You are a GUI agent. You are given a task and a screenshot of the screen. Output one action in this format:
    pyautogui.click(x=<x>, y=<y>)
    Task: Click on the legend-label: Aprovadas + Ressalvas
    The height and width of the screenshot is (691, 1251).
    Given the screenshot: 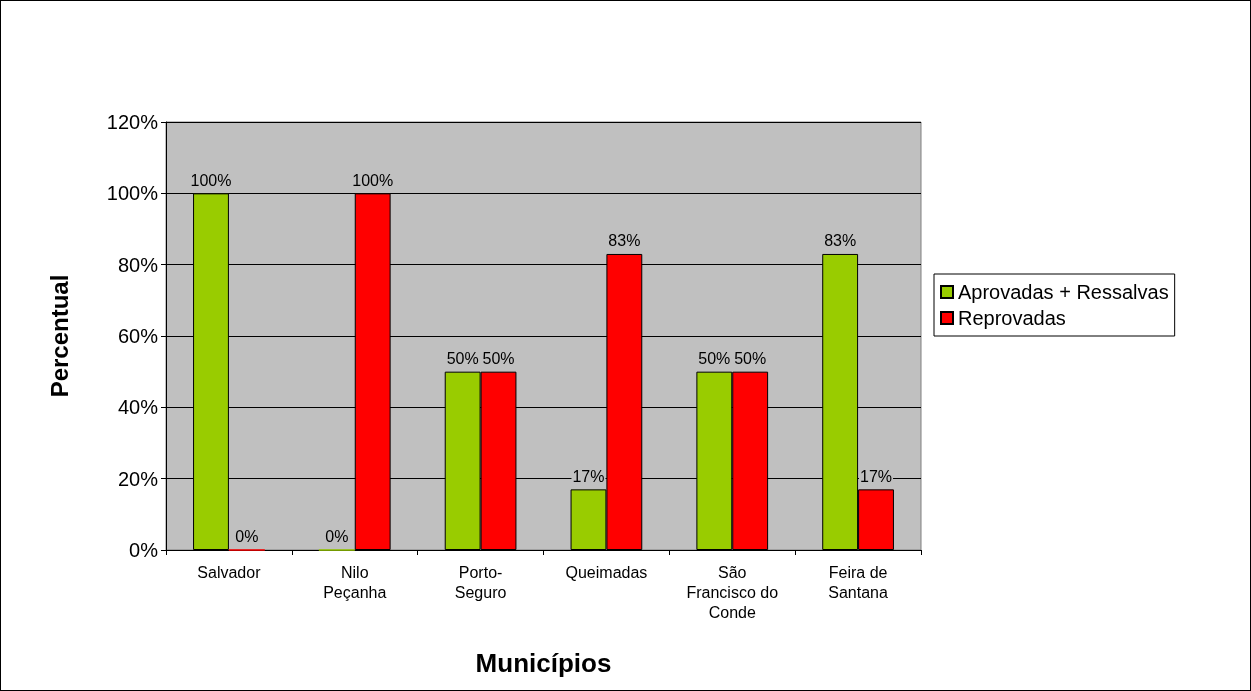 What is the action you would take?
    pyautogui.click(x=1063, y=292)
    